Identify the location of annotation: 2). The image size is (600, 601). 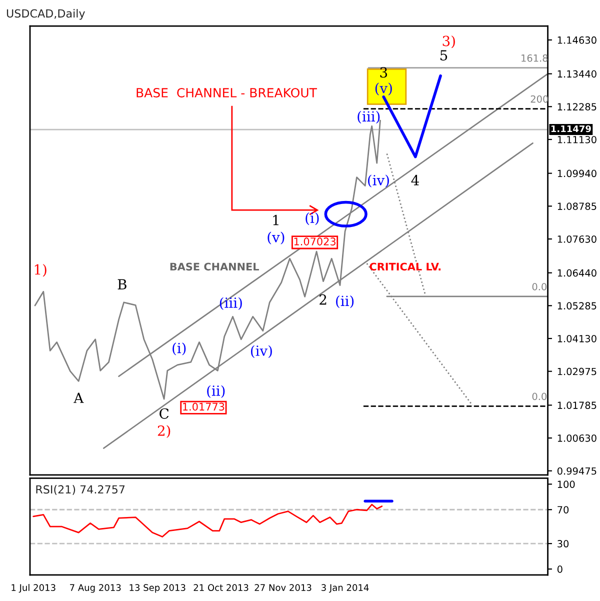
(164, 431).